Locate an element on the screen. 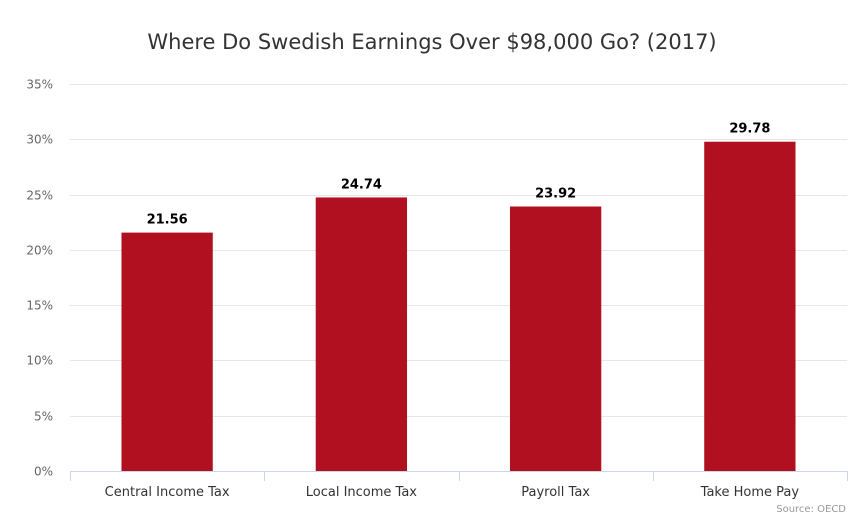 This screenshot has height=532, width=865. y-tick-label: 0% is located at coordinates (43, 472).